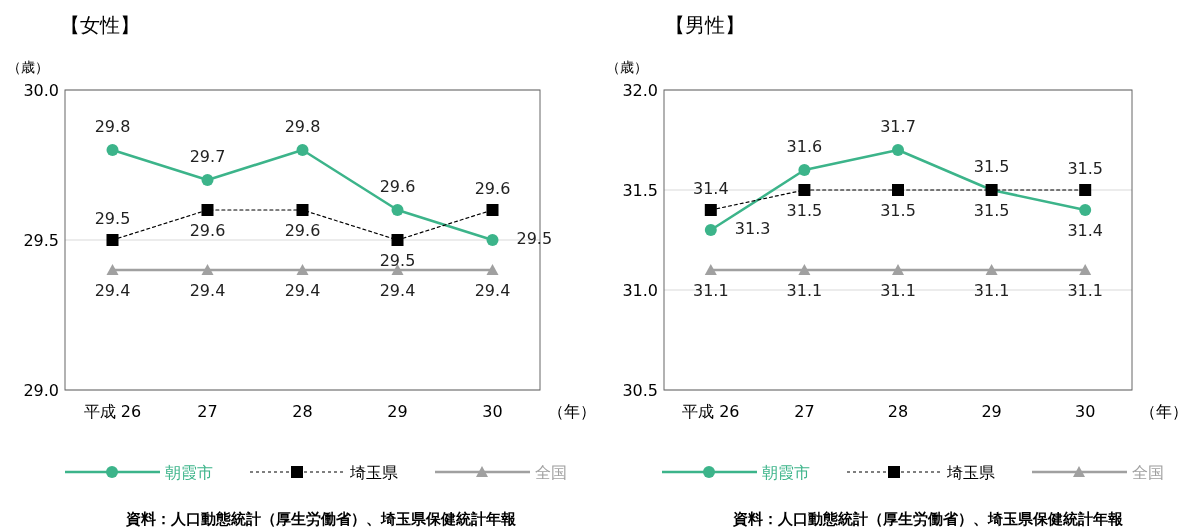 This screenshot has height=529, width=1184. I want to click on y-tick-label: 29.5, so click(41, 240).